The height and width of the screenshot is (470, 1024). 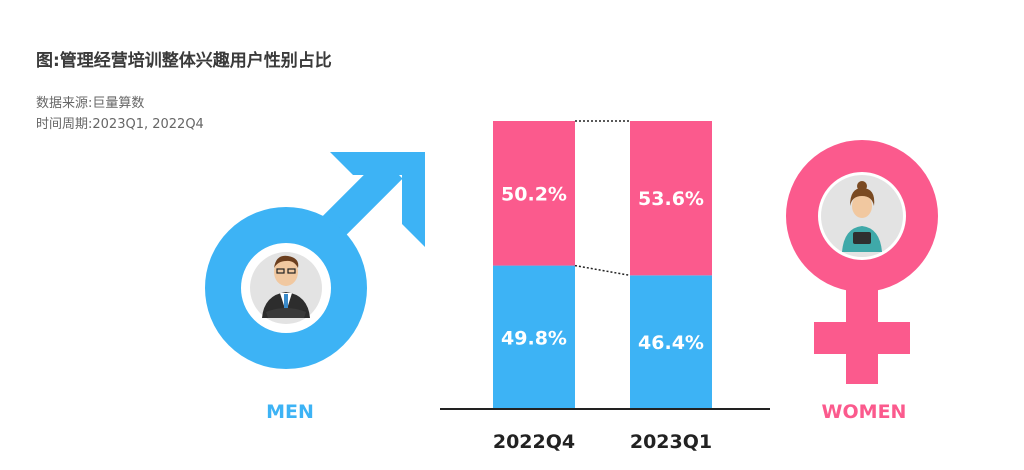 What do you see at coordinates (120, 124) in the screenshot?
I see `time-period: 时间周期:2023Q1, 2022Q4` at bounding box center [120, 124].